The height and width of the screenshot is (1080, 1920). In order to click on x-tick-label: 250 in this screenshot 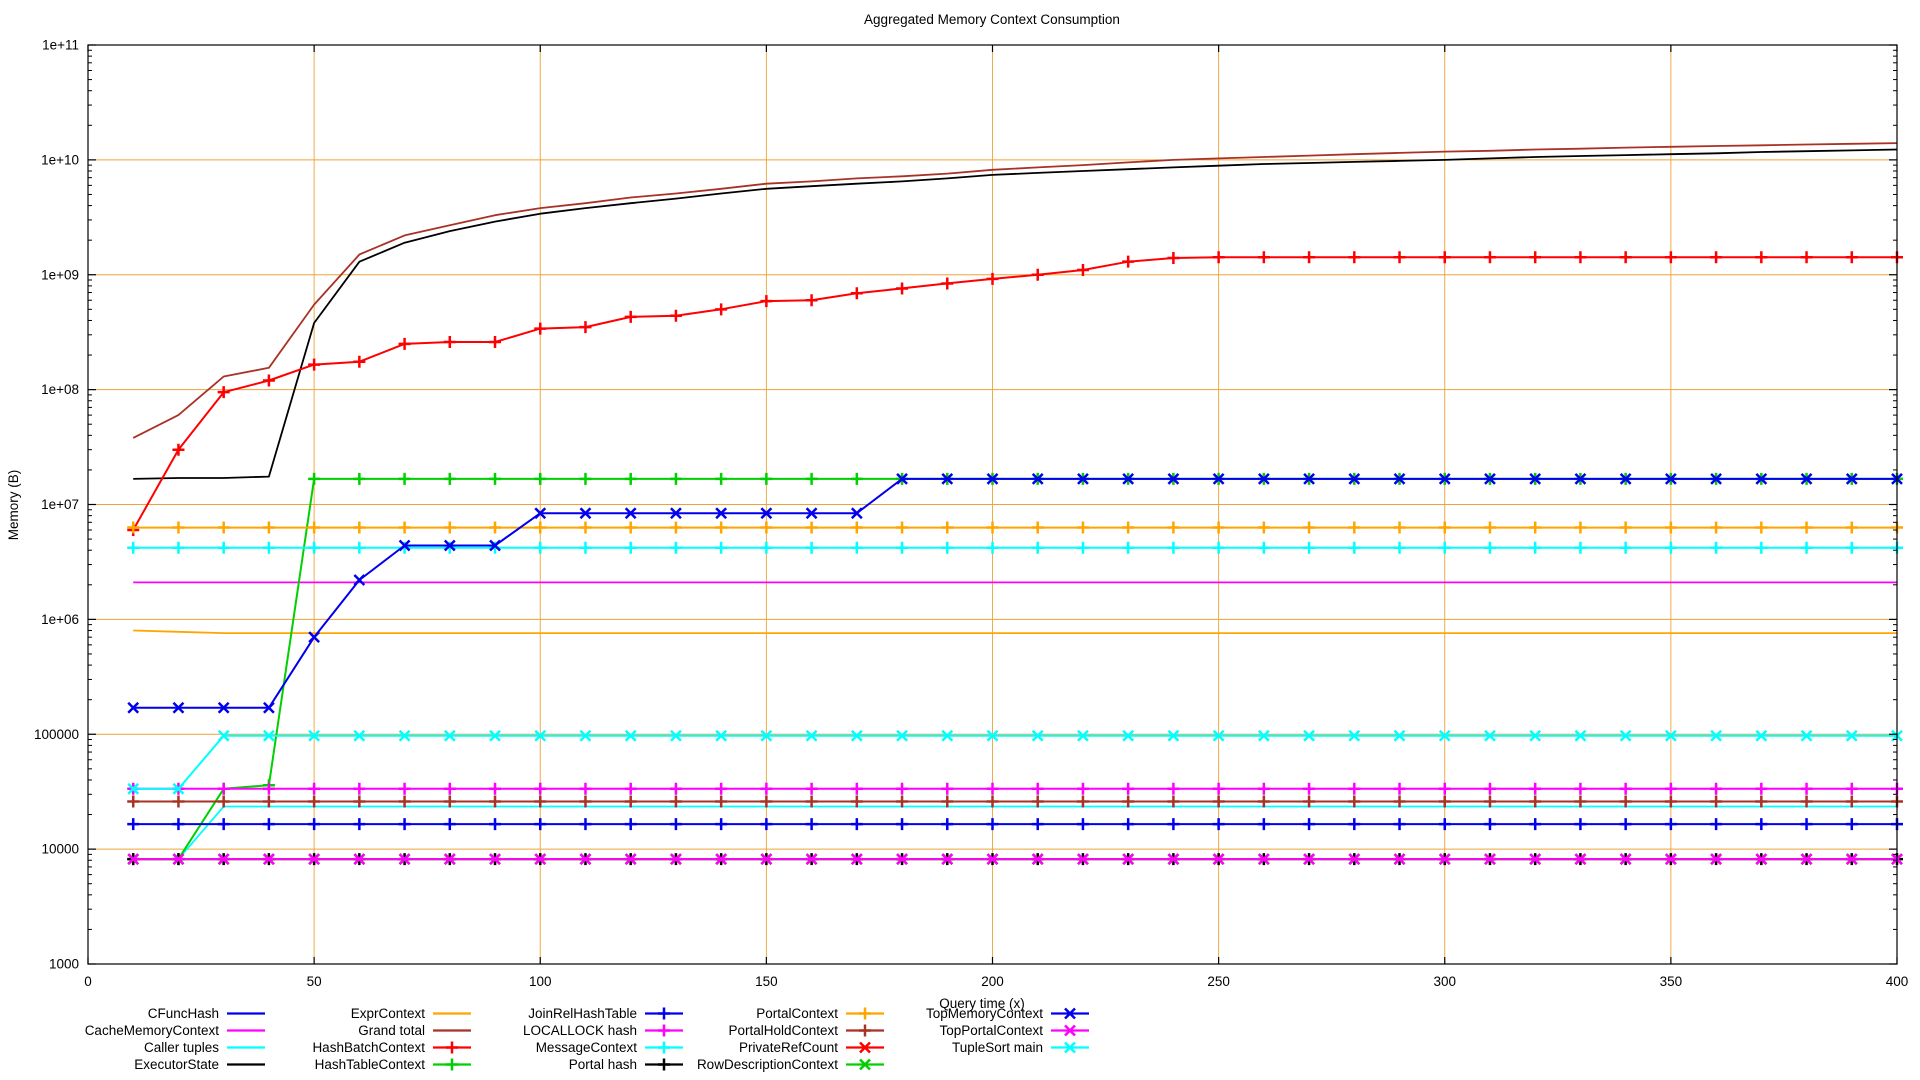, I will do `click(1218, 981)`.